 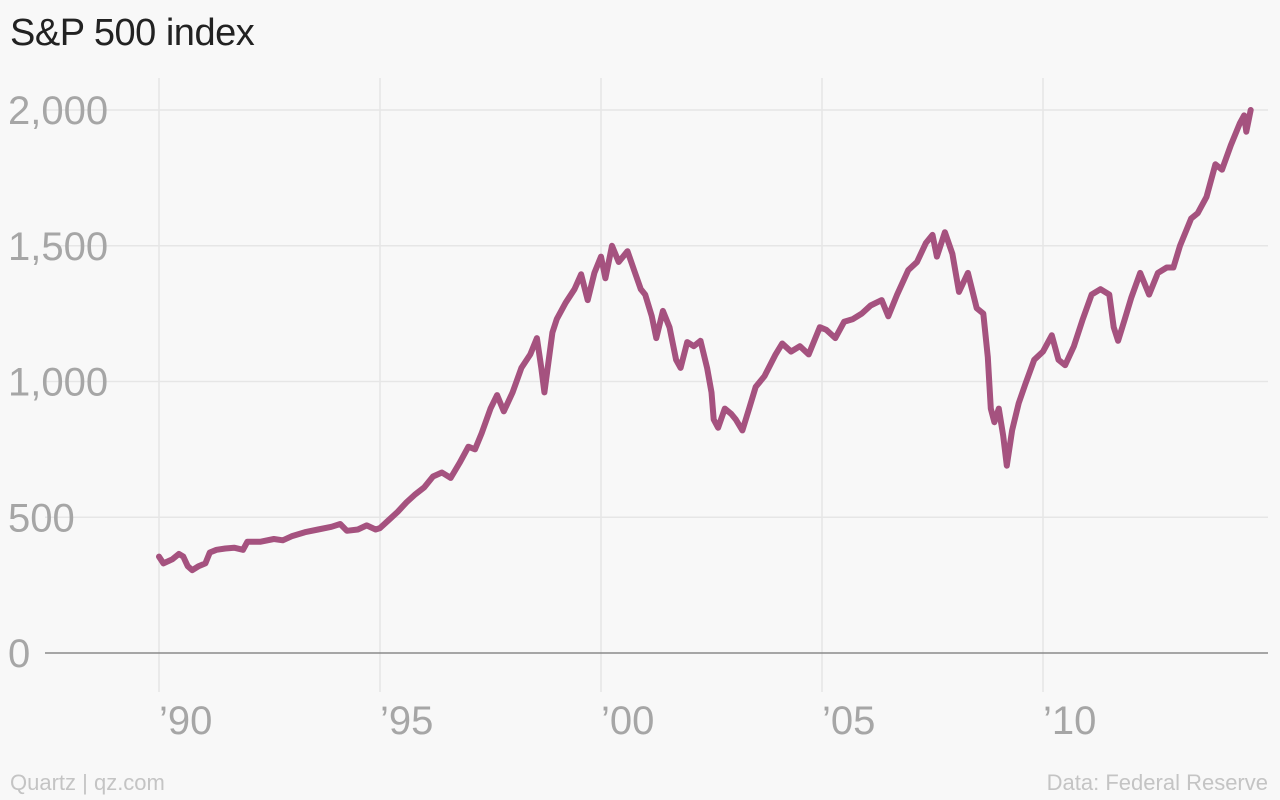 What do you see at coordinates (58, 111) in the screenshot?
I see `y-tick-label: 2,000` at bounding box center [58, 111].